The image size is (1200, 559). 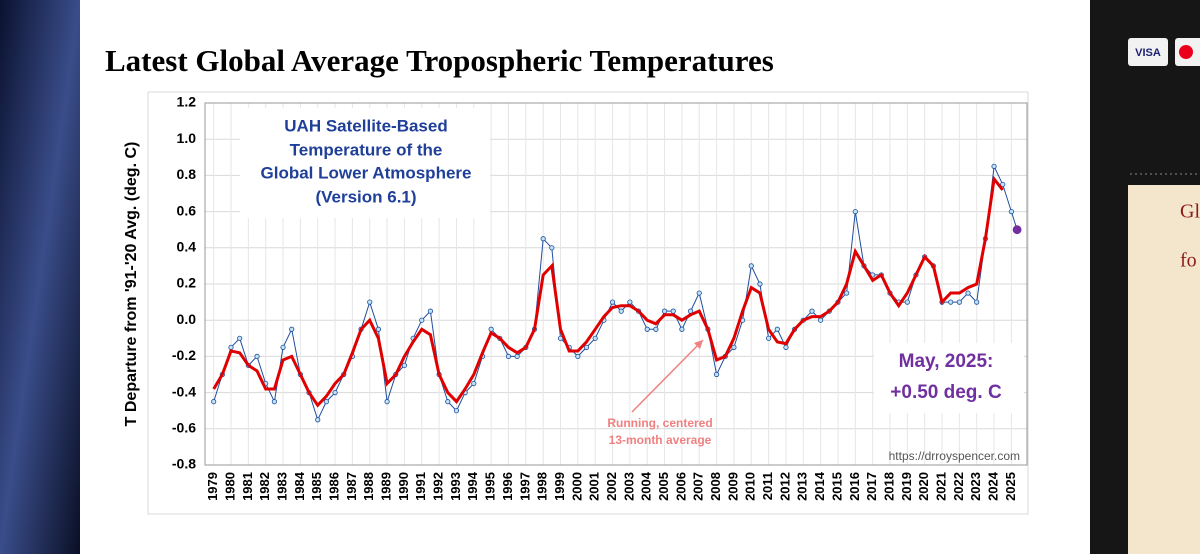 I want to click on x-tick-label: 1993, so click(x=455, y=486).